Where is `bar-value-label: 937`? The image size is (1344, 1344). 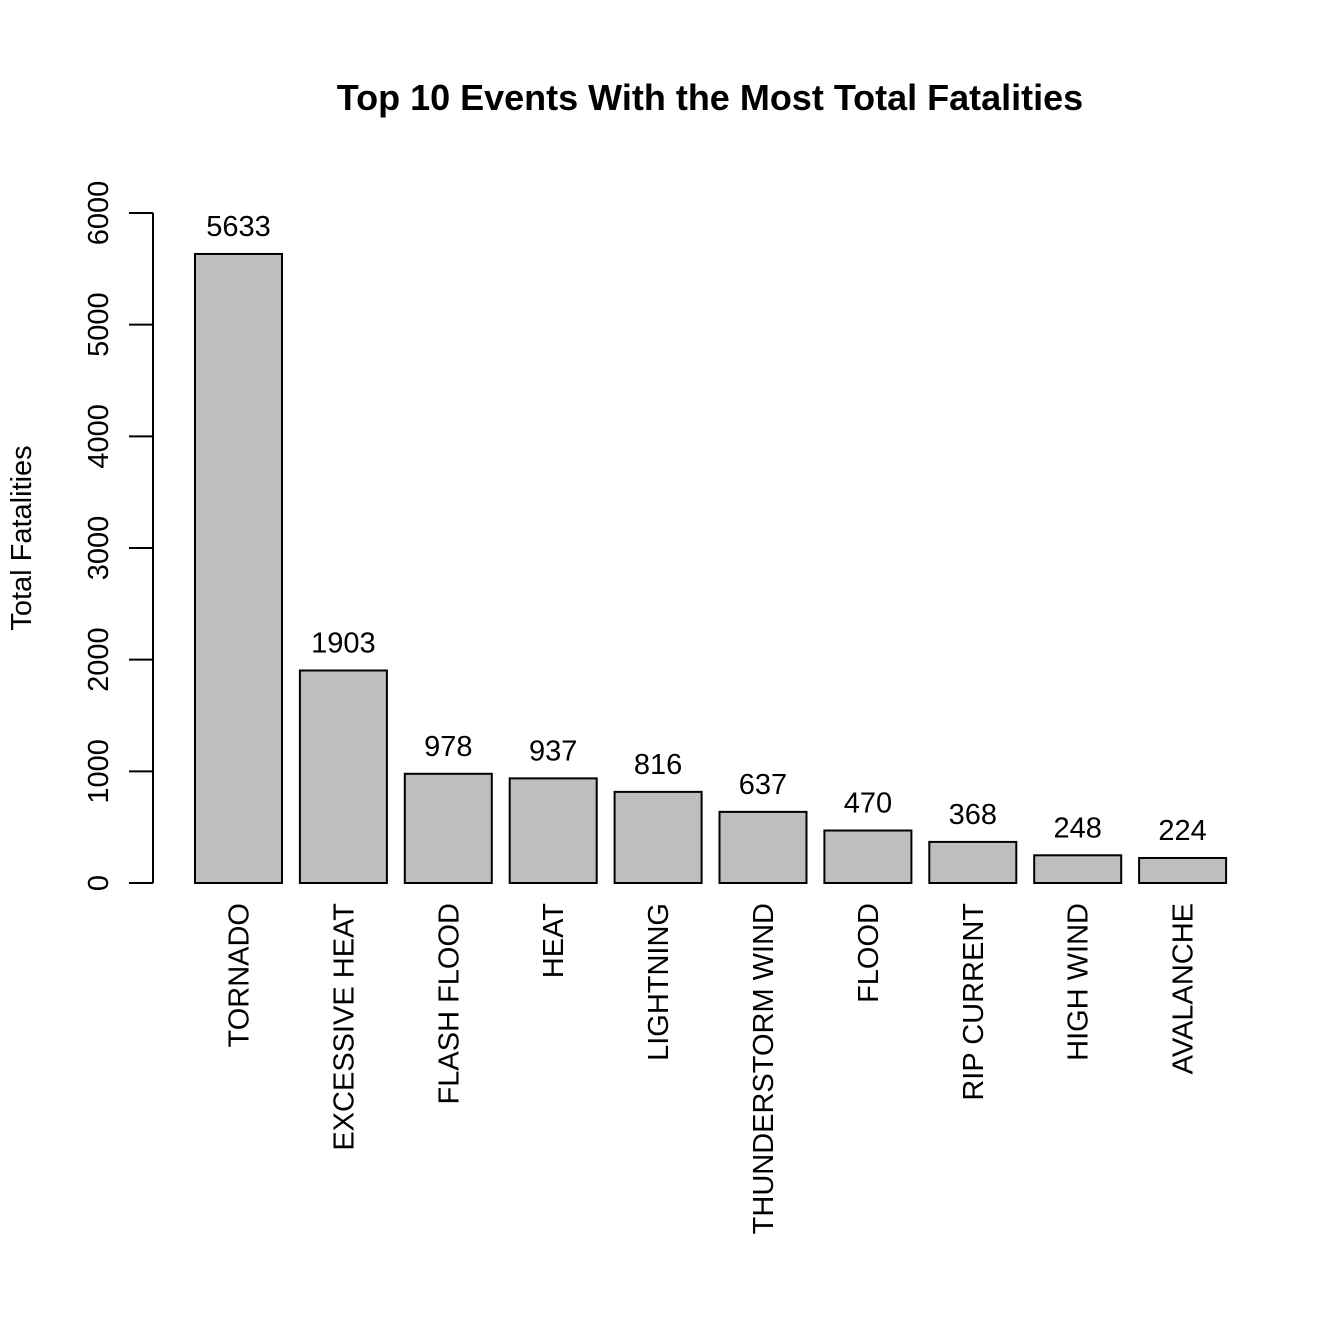 bar-value-label: 937 is located at coordinates (553, 751).